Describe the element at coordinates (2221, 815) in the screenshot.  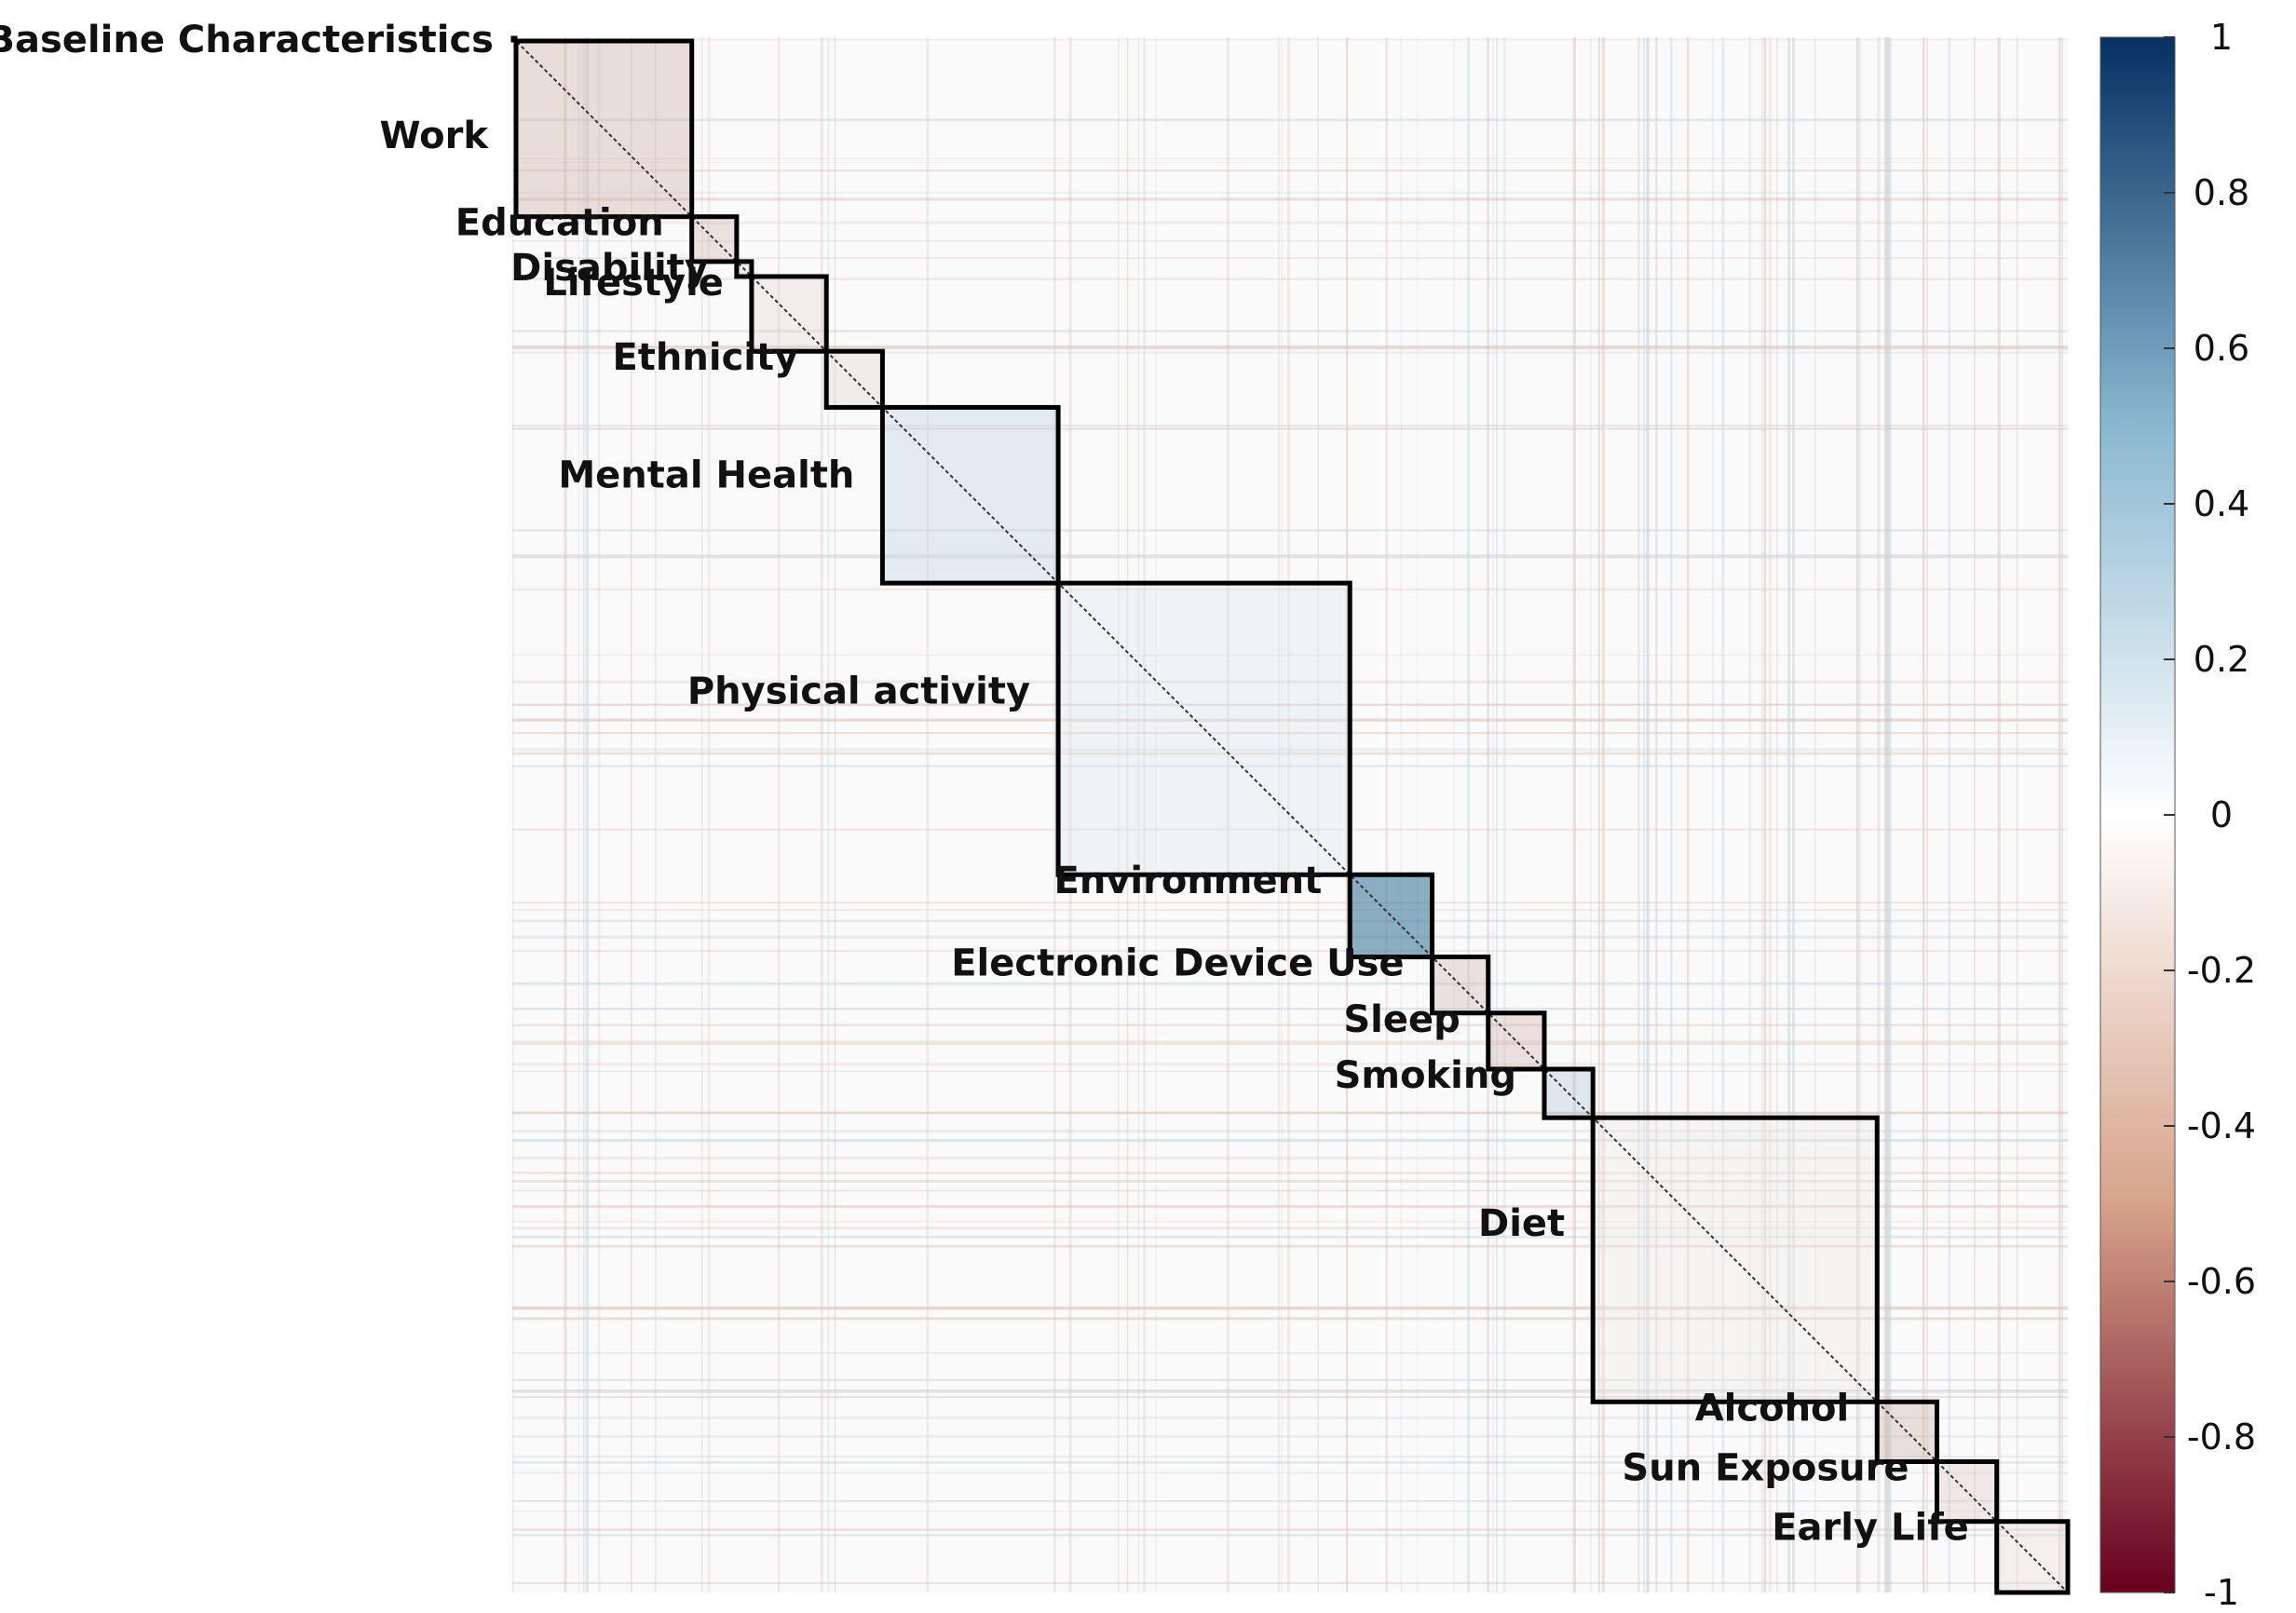
I see `colorbar-tick-label: 0` at that location.